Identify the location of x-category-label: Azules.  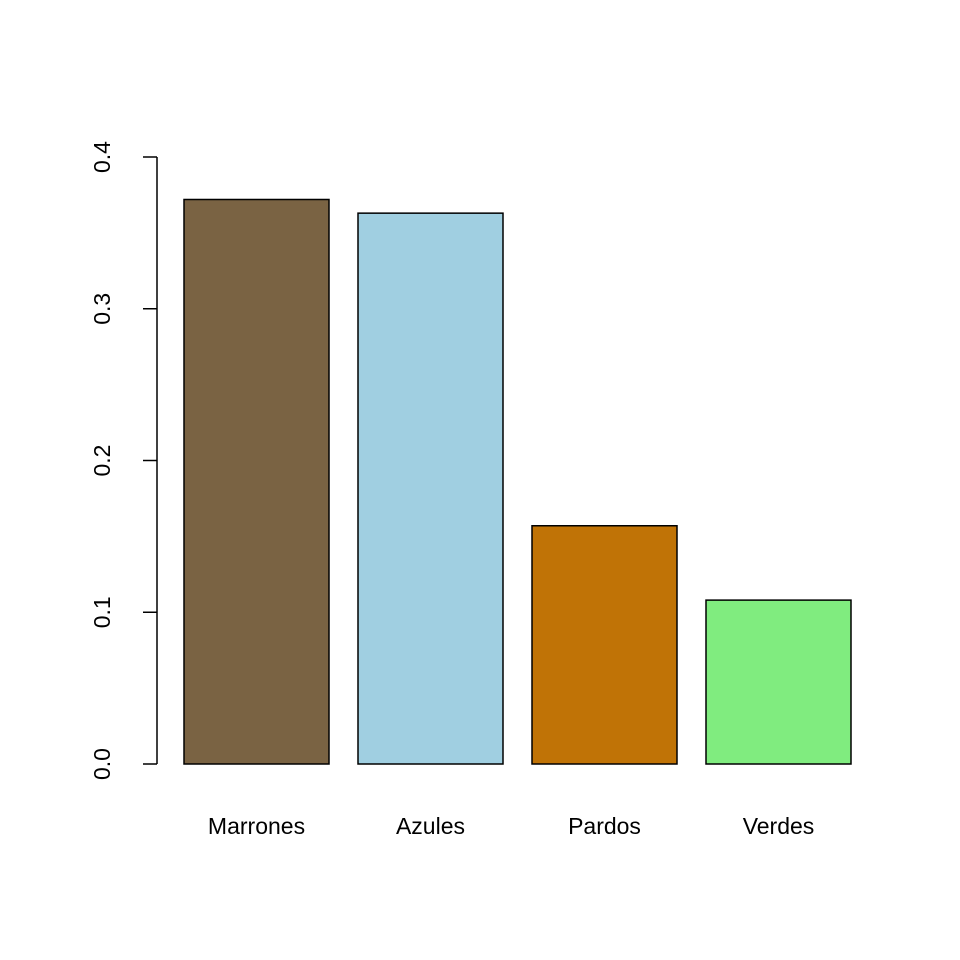
(430, 826).